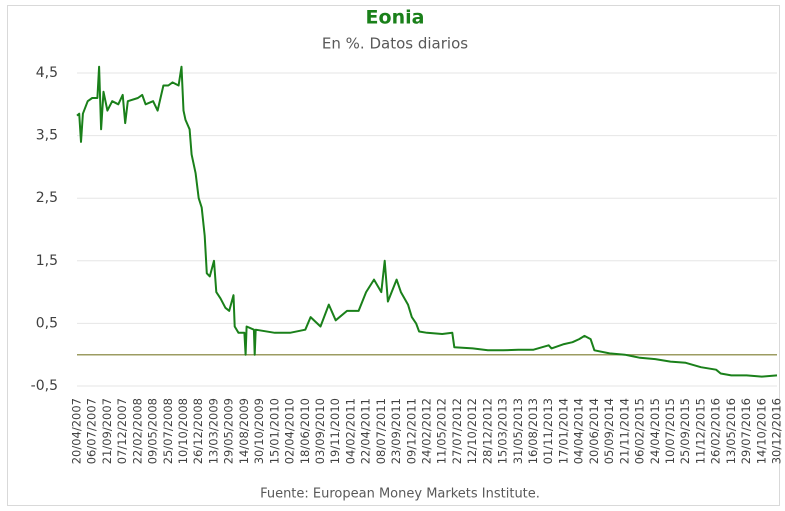 The height and width of the screenshot is (511, 785). What do you see at coordinates (395, 44) in the screenshot?
I see `chart-subtitle: En %. Datos diarios` at bounding box center [395, 44].